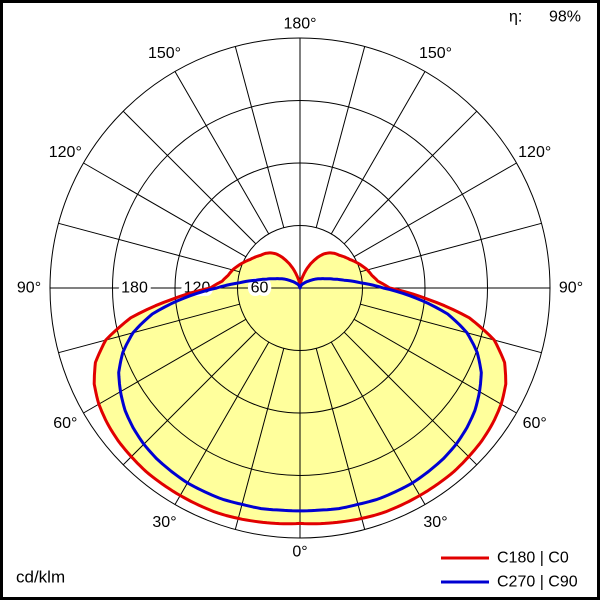 This screenshot has height=605, width=600. What do you see at coordinates (134, 288) in the screenshot?
I see `radial-tick-label-180: 180` at bounding box center [134, 288].